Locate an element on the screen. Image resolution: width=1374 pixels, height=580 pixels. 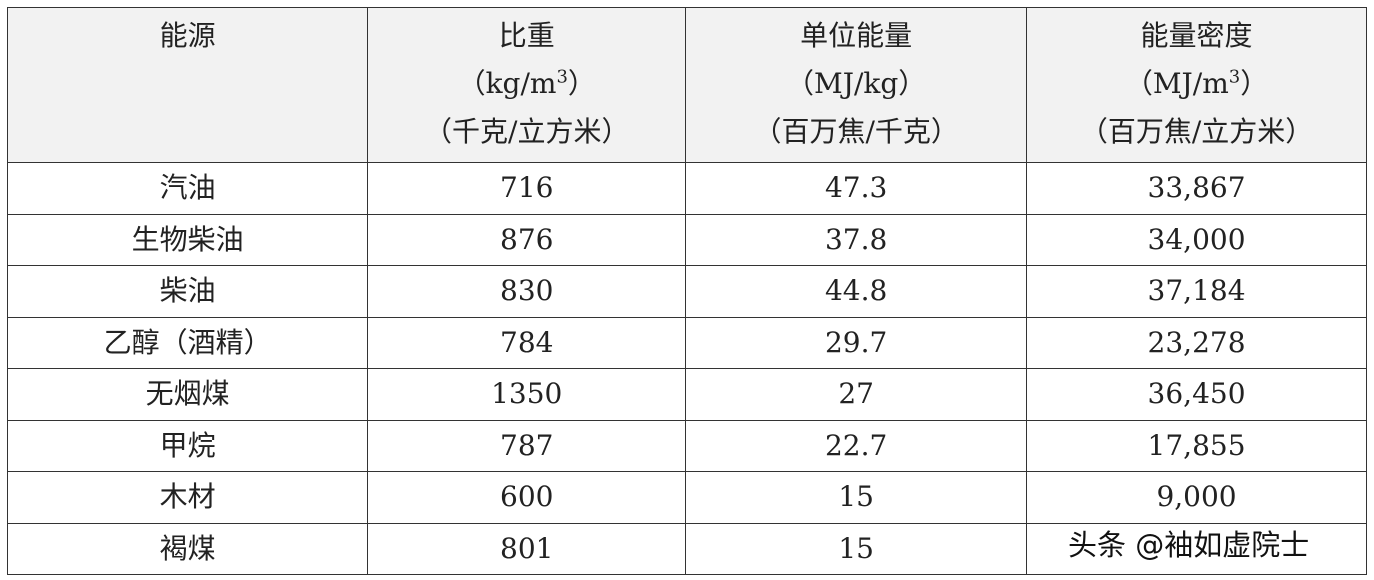
header-line: （百万焦/立方米） is located at coordinates (1196, 132).